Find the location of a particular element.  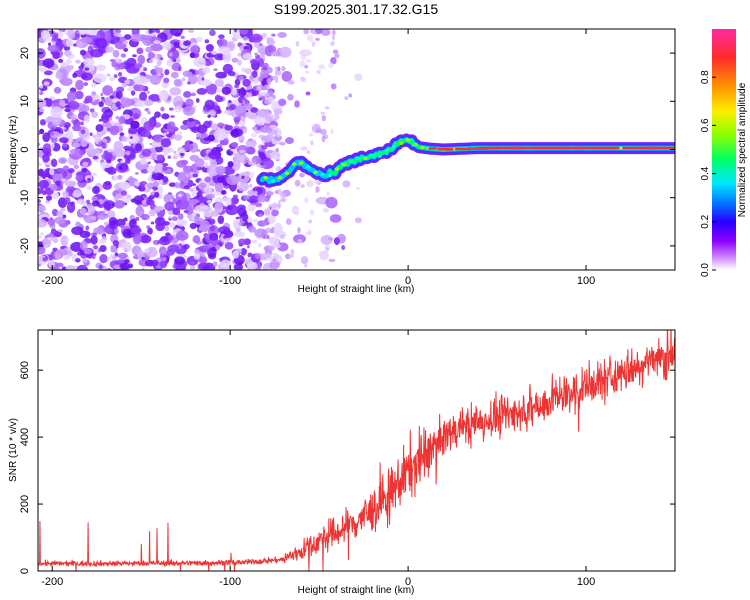

spectrogram-x-label: Height of straight line (km) is located at coordinates (356, 289).